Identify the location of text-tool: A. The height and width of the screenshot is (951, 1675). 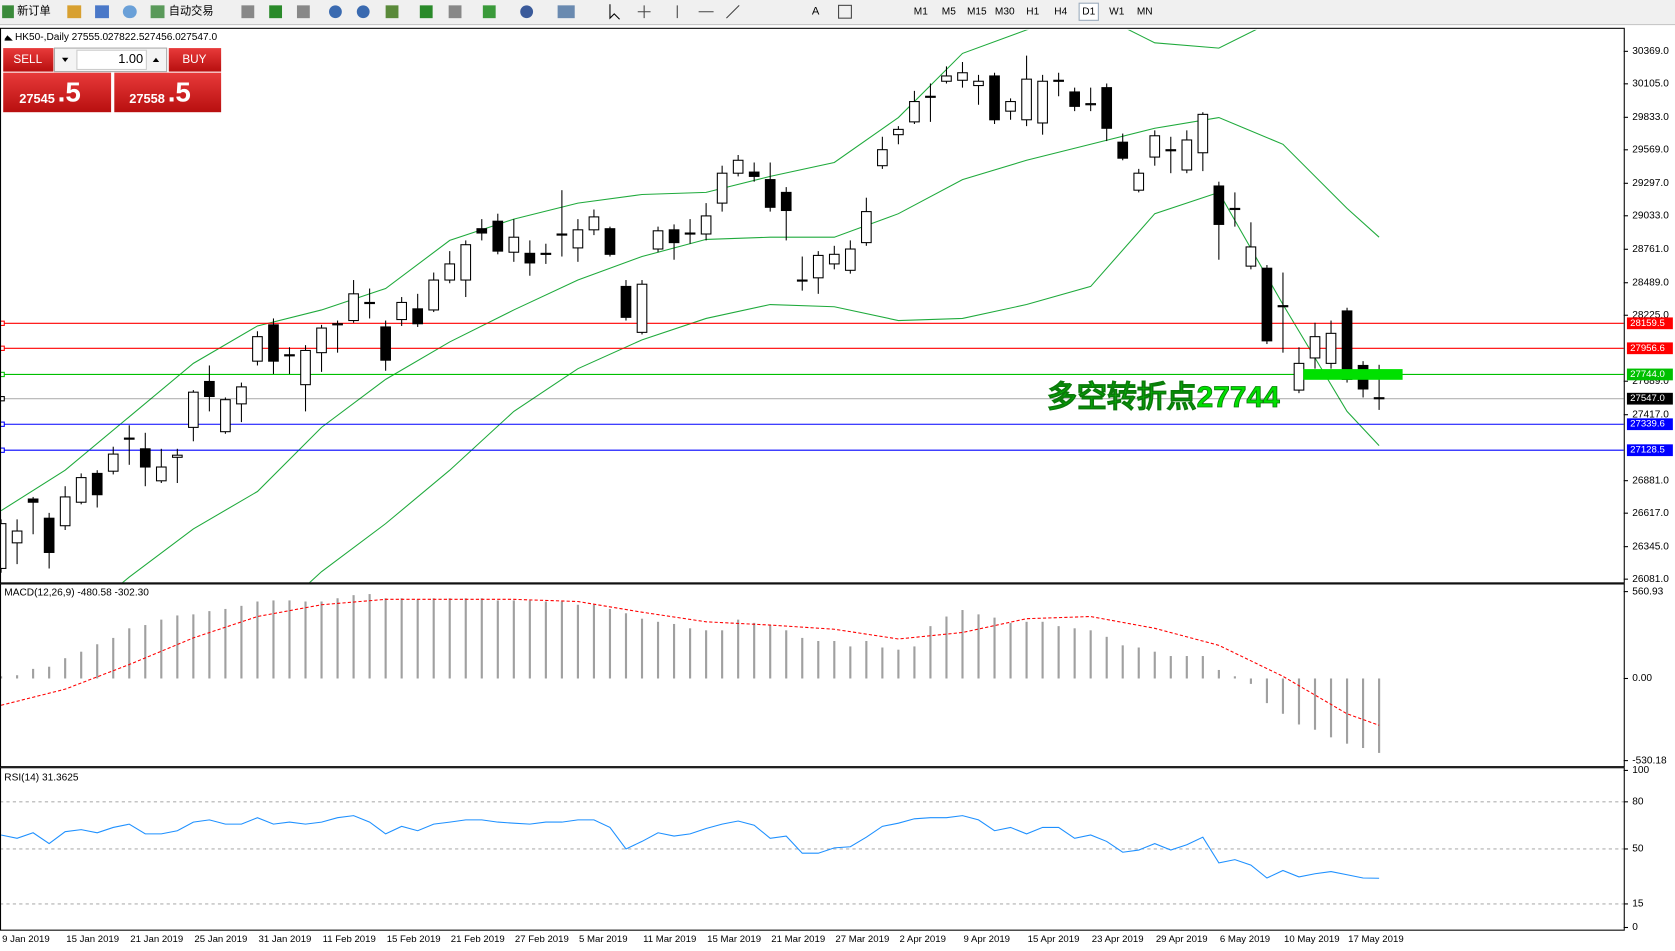
(816, 12).